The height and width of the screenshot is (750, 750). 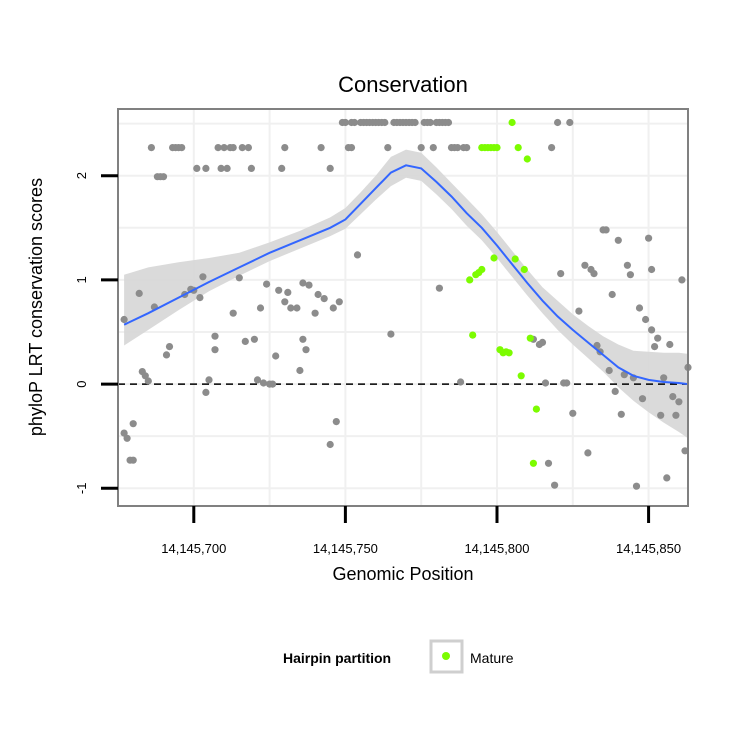 What do you see at coordinates (403, 84) in the screenshot?
I see `chart-title: Conservation` at bounding box center [403, 84].